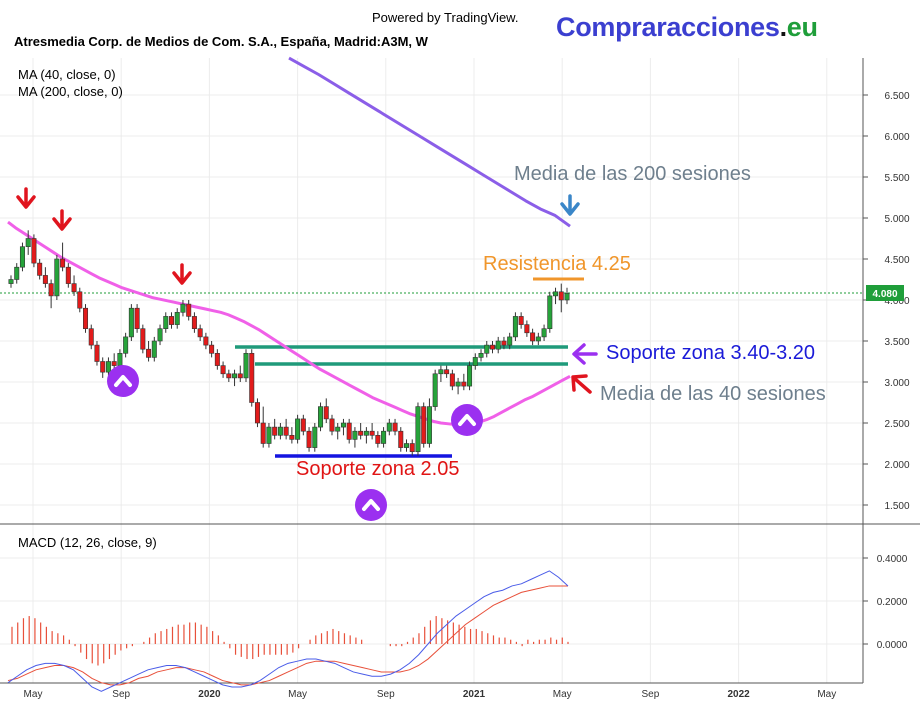  I want to click on brand-suffix: eu, so click(802, 27).